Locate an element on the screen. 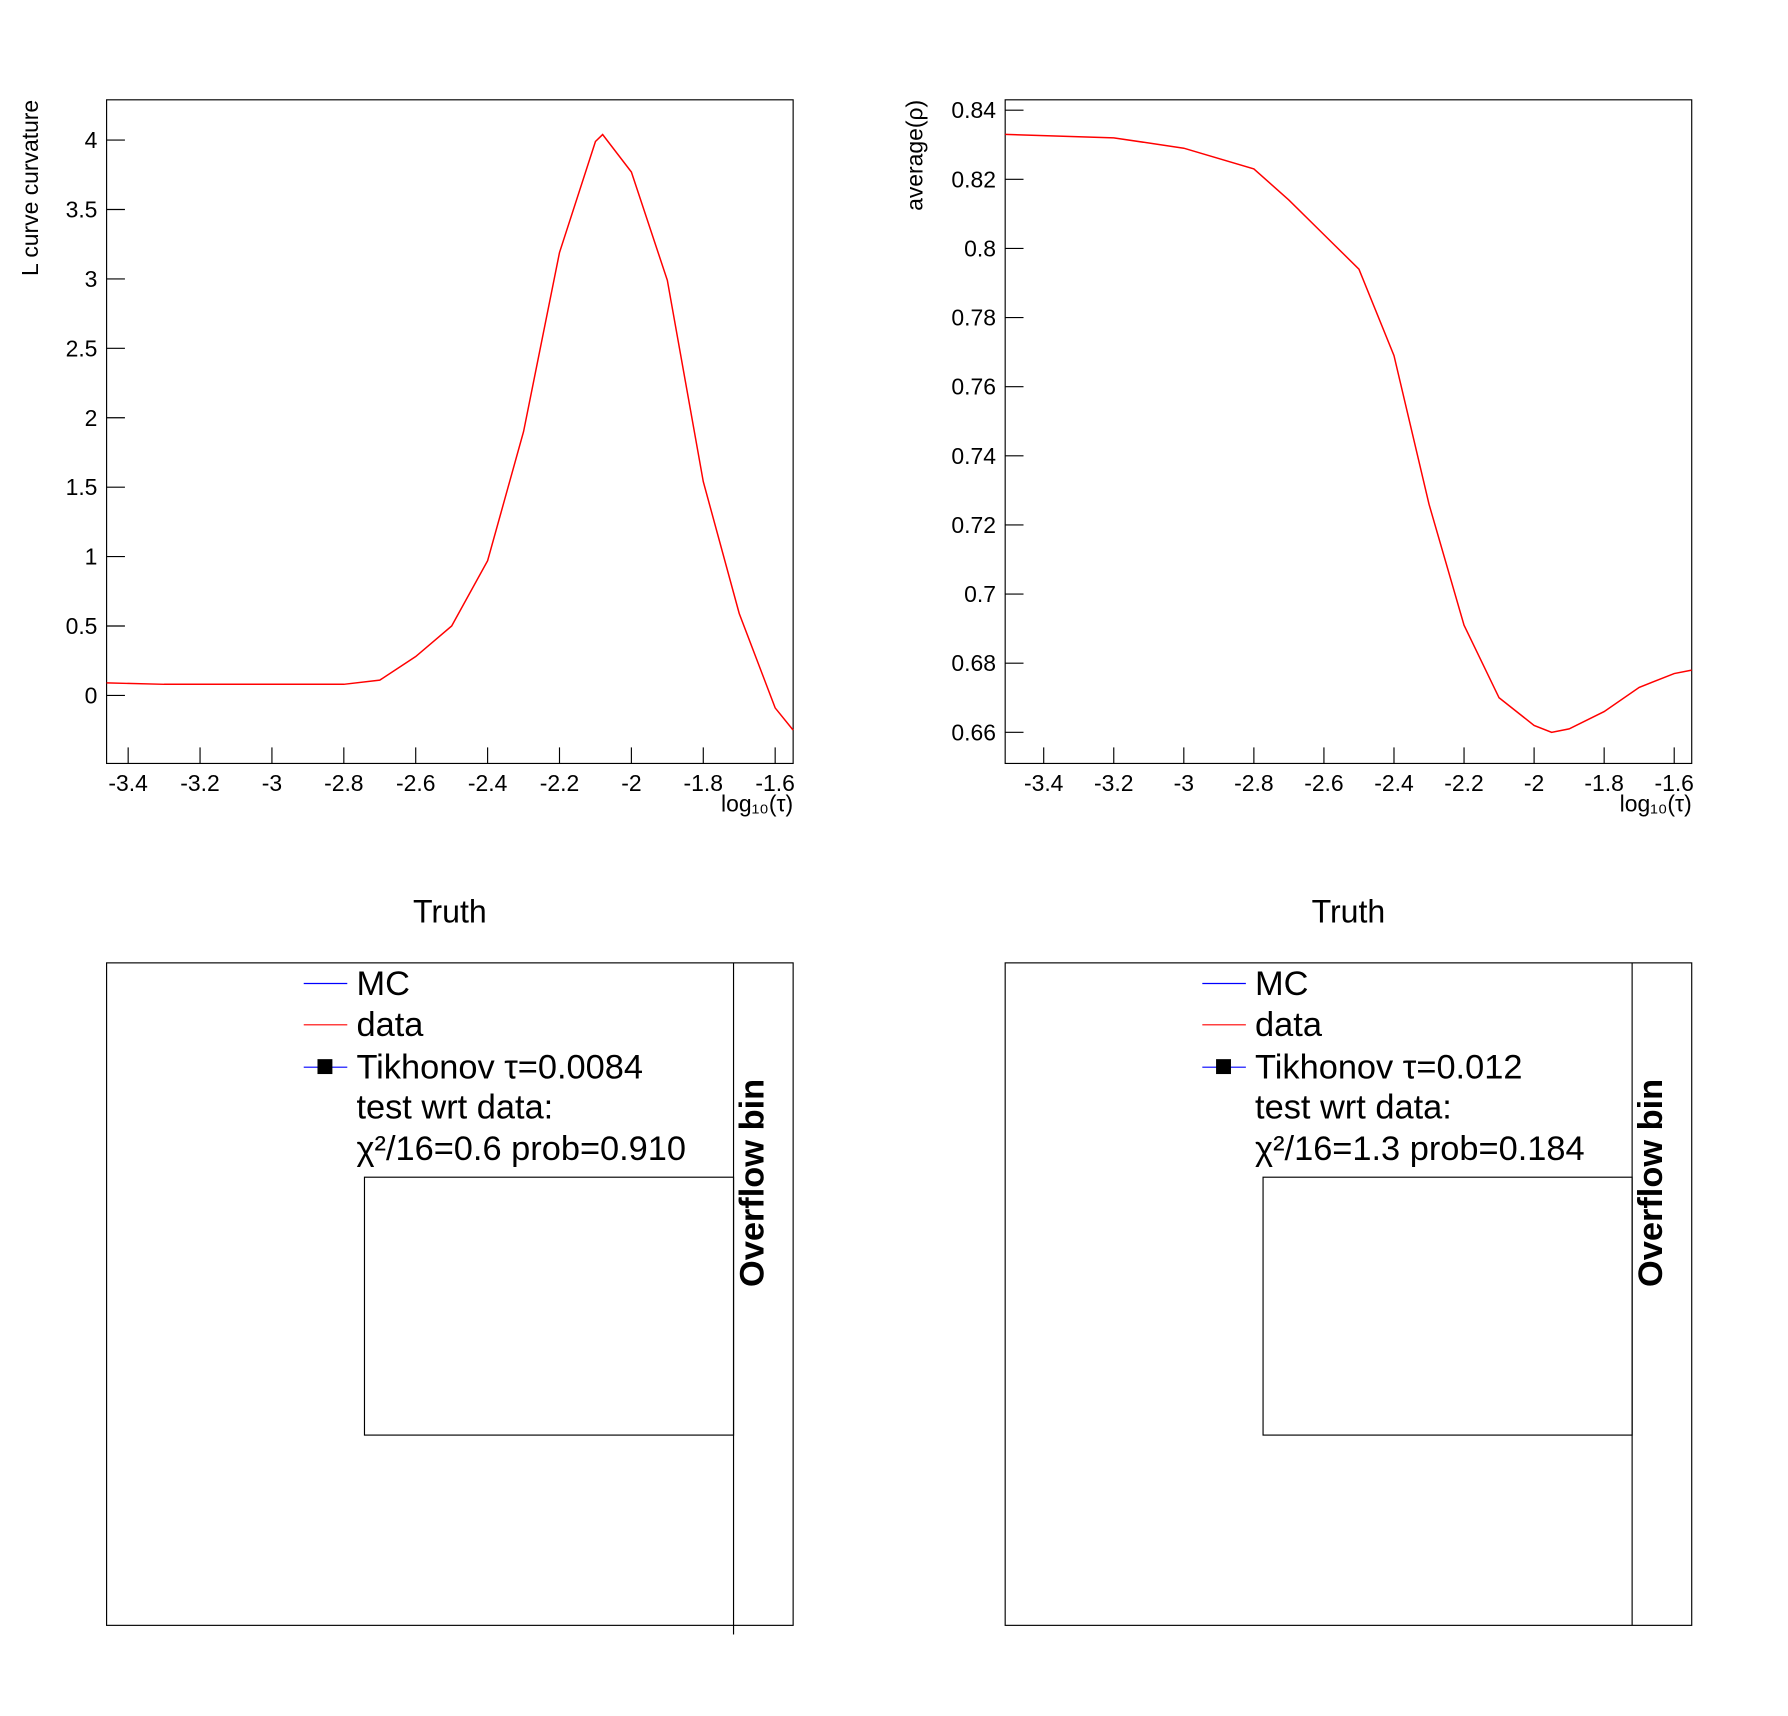  legend-label: χ²/16=0.6 prob=0.910 is located at coordinates (521, 1149).